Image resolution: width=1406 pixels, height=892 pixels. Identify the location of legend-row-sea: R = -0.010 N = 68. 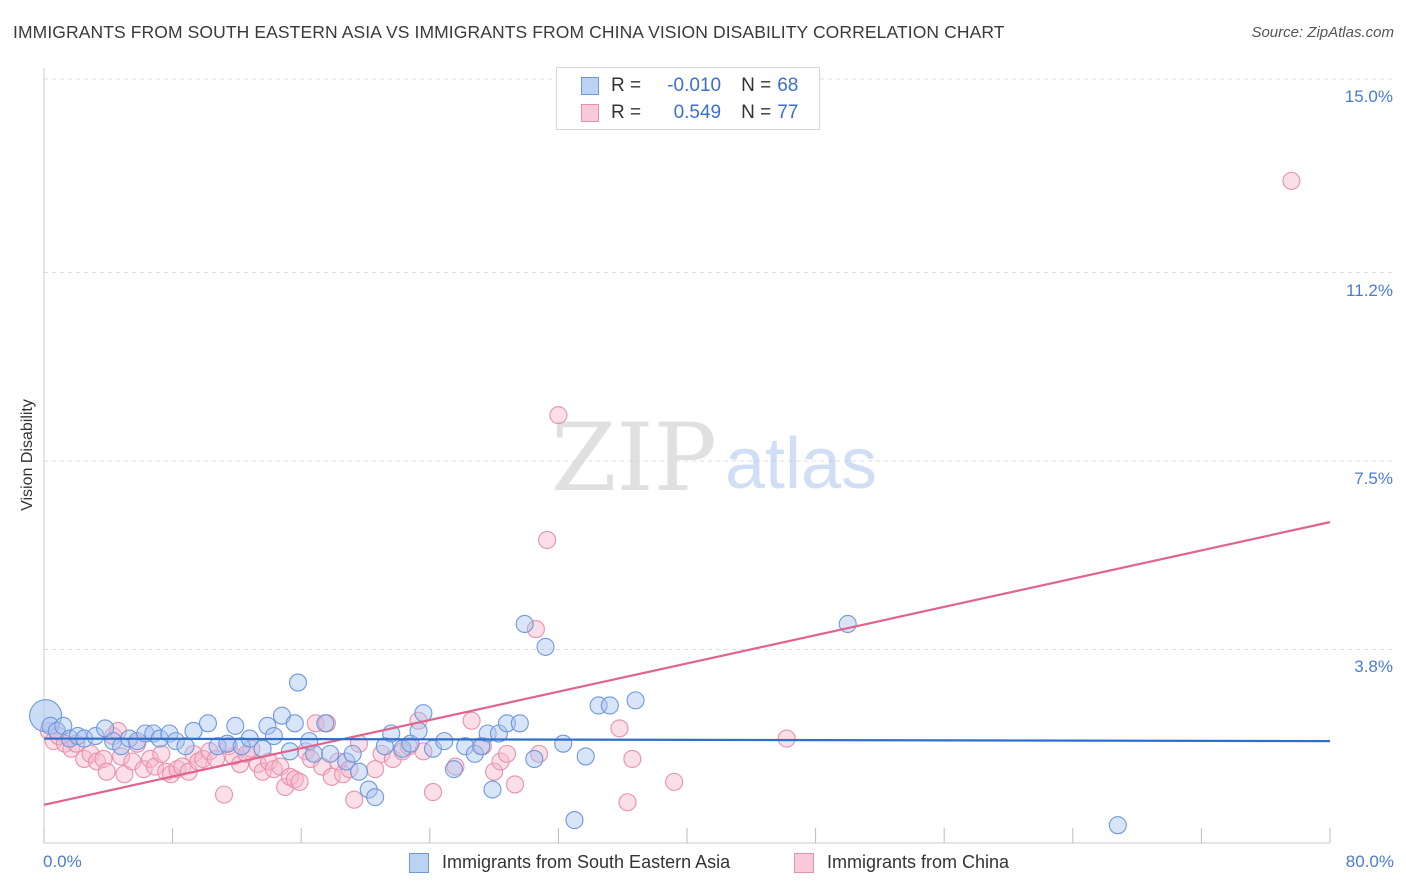
(689, 86).